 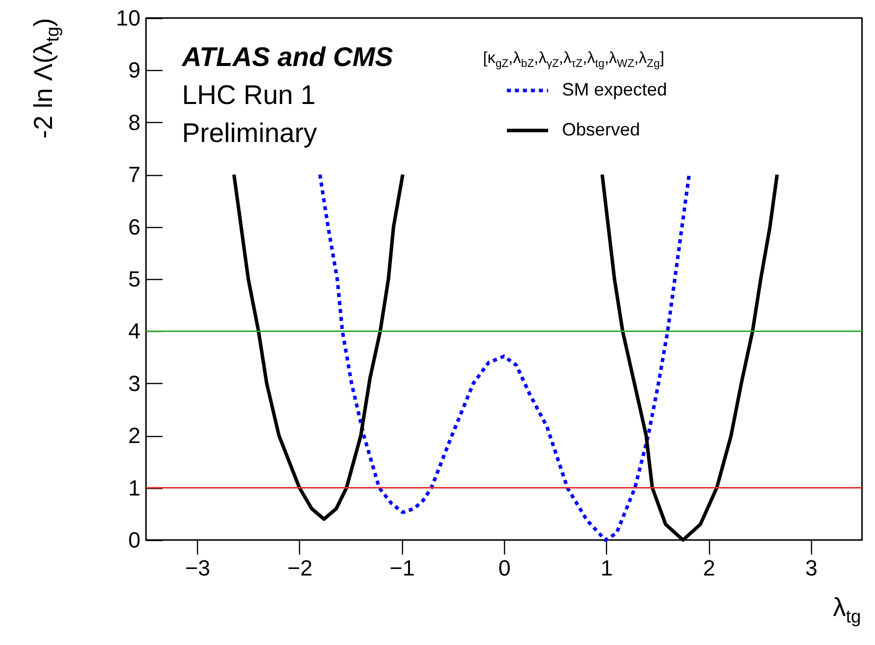 I want to click on y-tick-label: 6, so click(x=134, y=227).